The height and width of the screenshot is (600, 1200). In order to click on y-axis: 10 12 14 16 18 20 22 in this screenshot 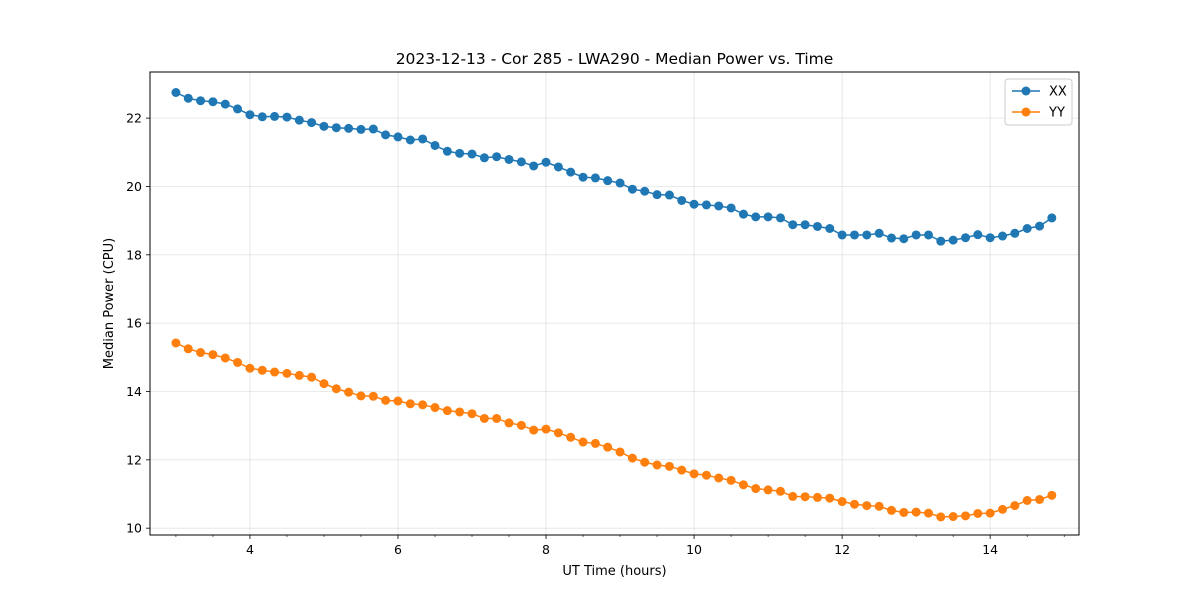, I will do `click(138, 323)`.